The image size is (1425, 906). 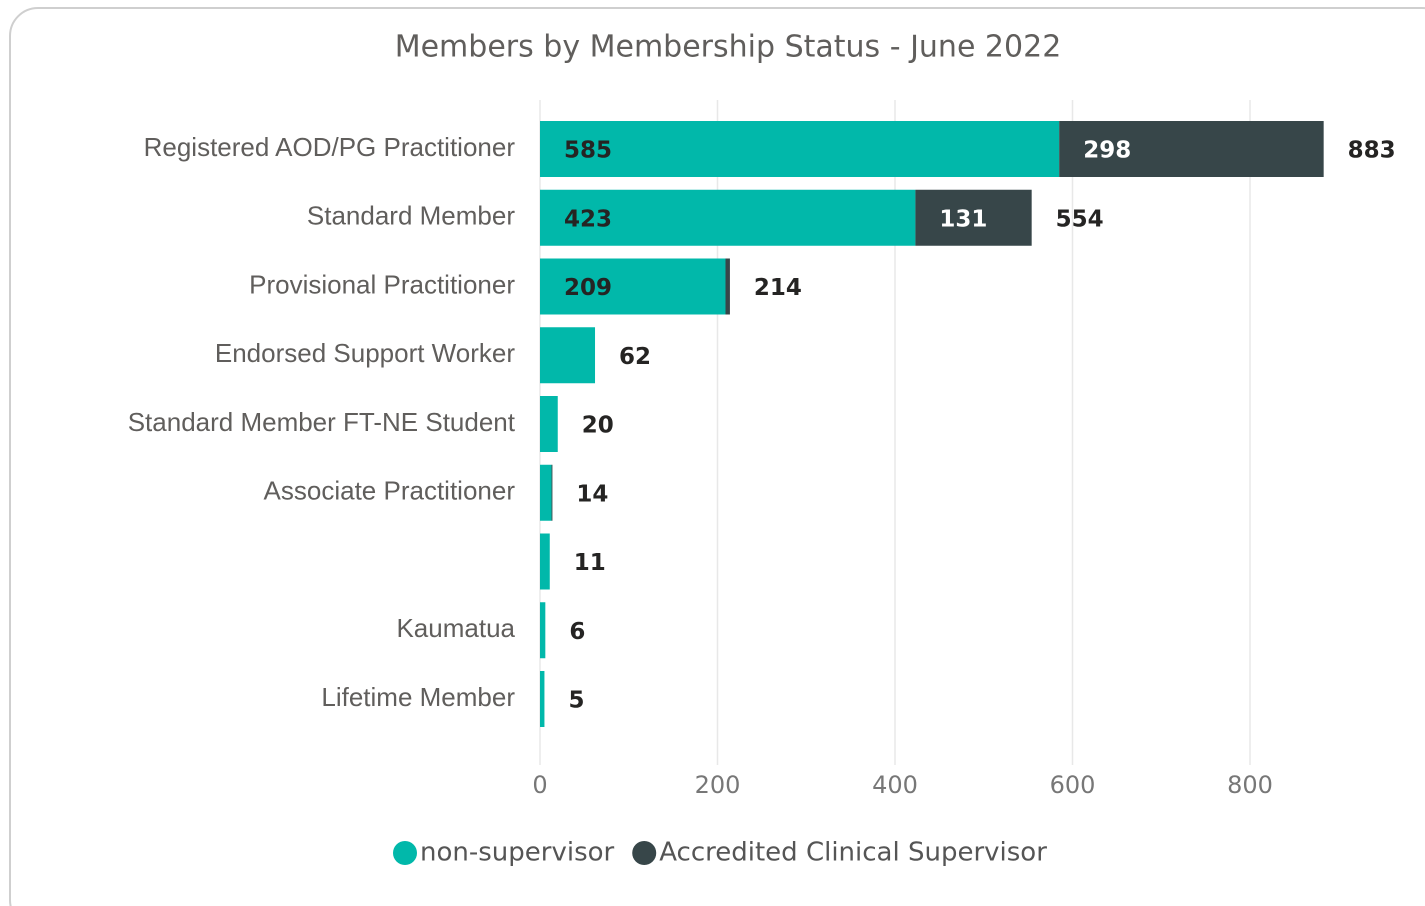 I want to click on data-label: 423, so click(x=588, y=219).